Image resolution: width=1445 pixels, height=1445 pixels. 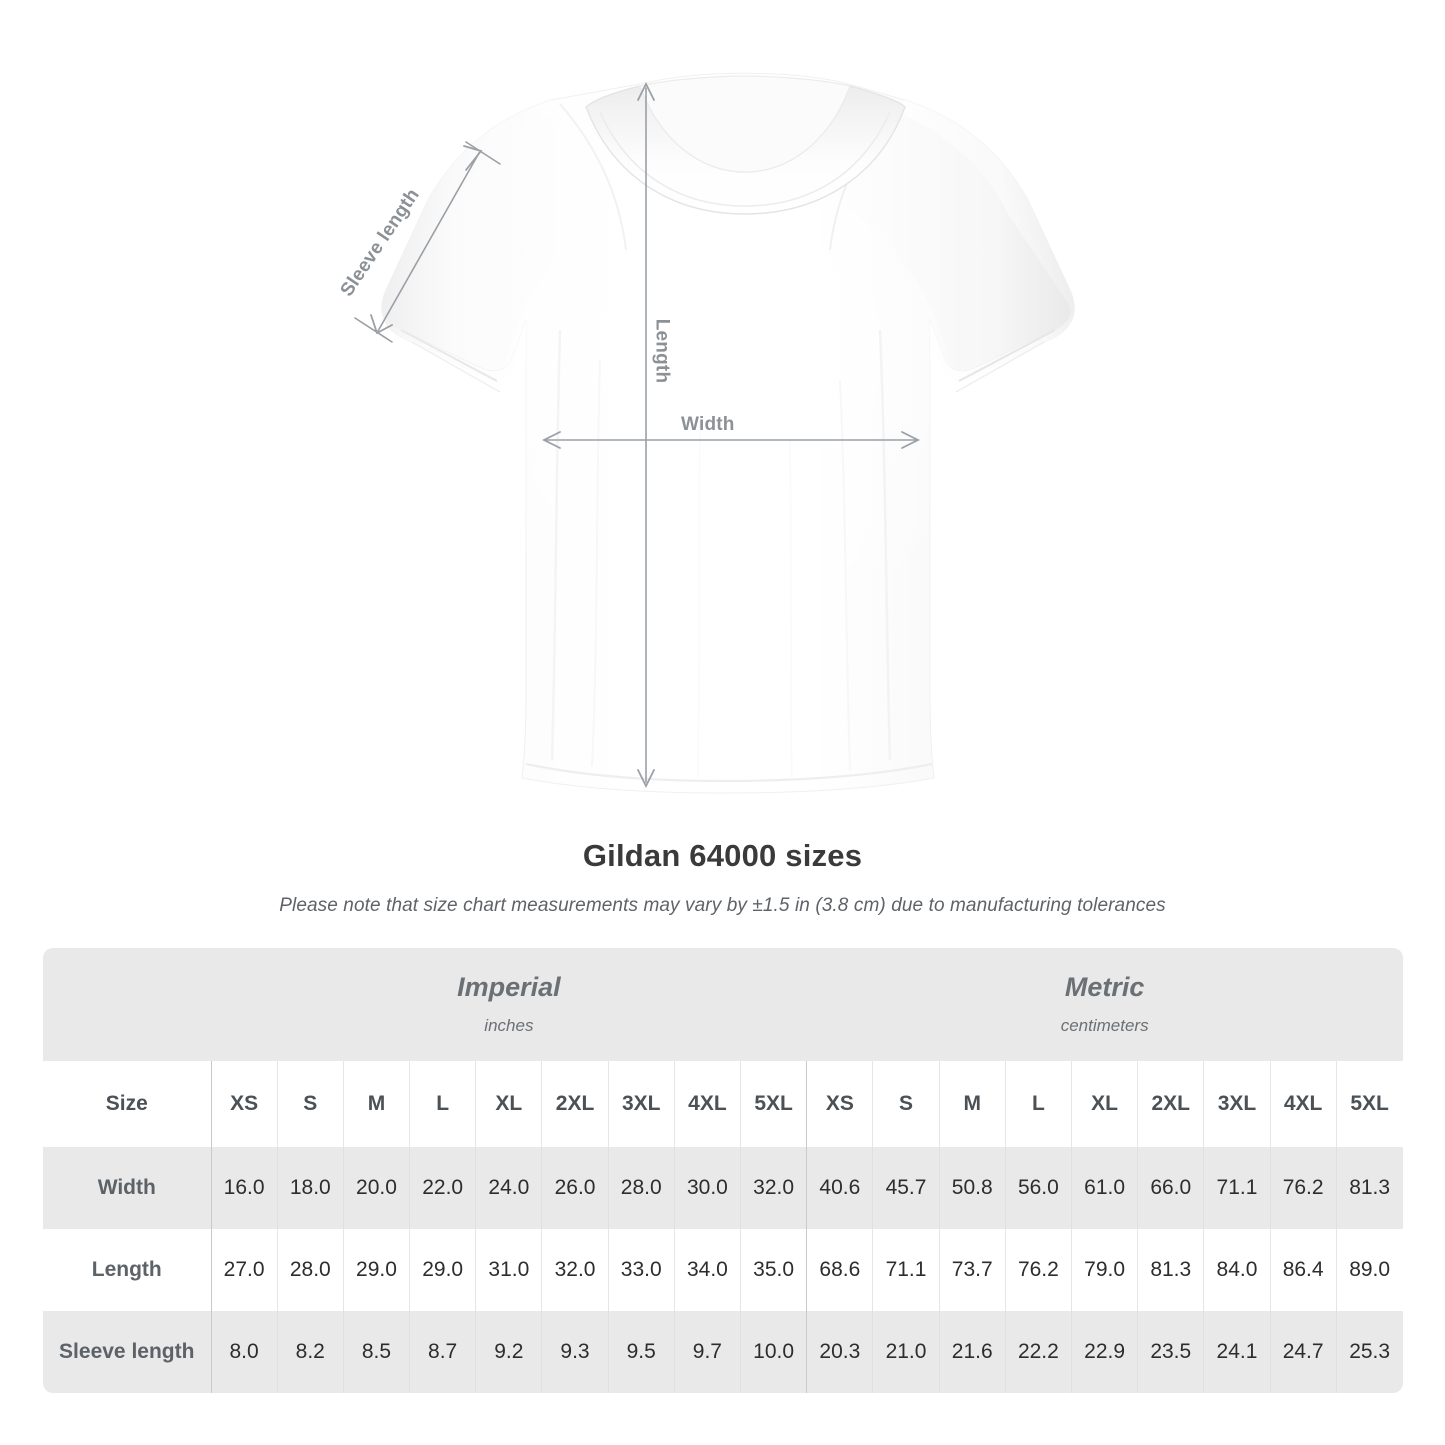 What do you see at coordinates (127, 1188) in the screenshot?
I see `row-label-width: Width` at bounding box center [127, 1188].